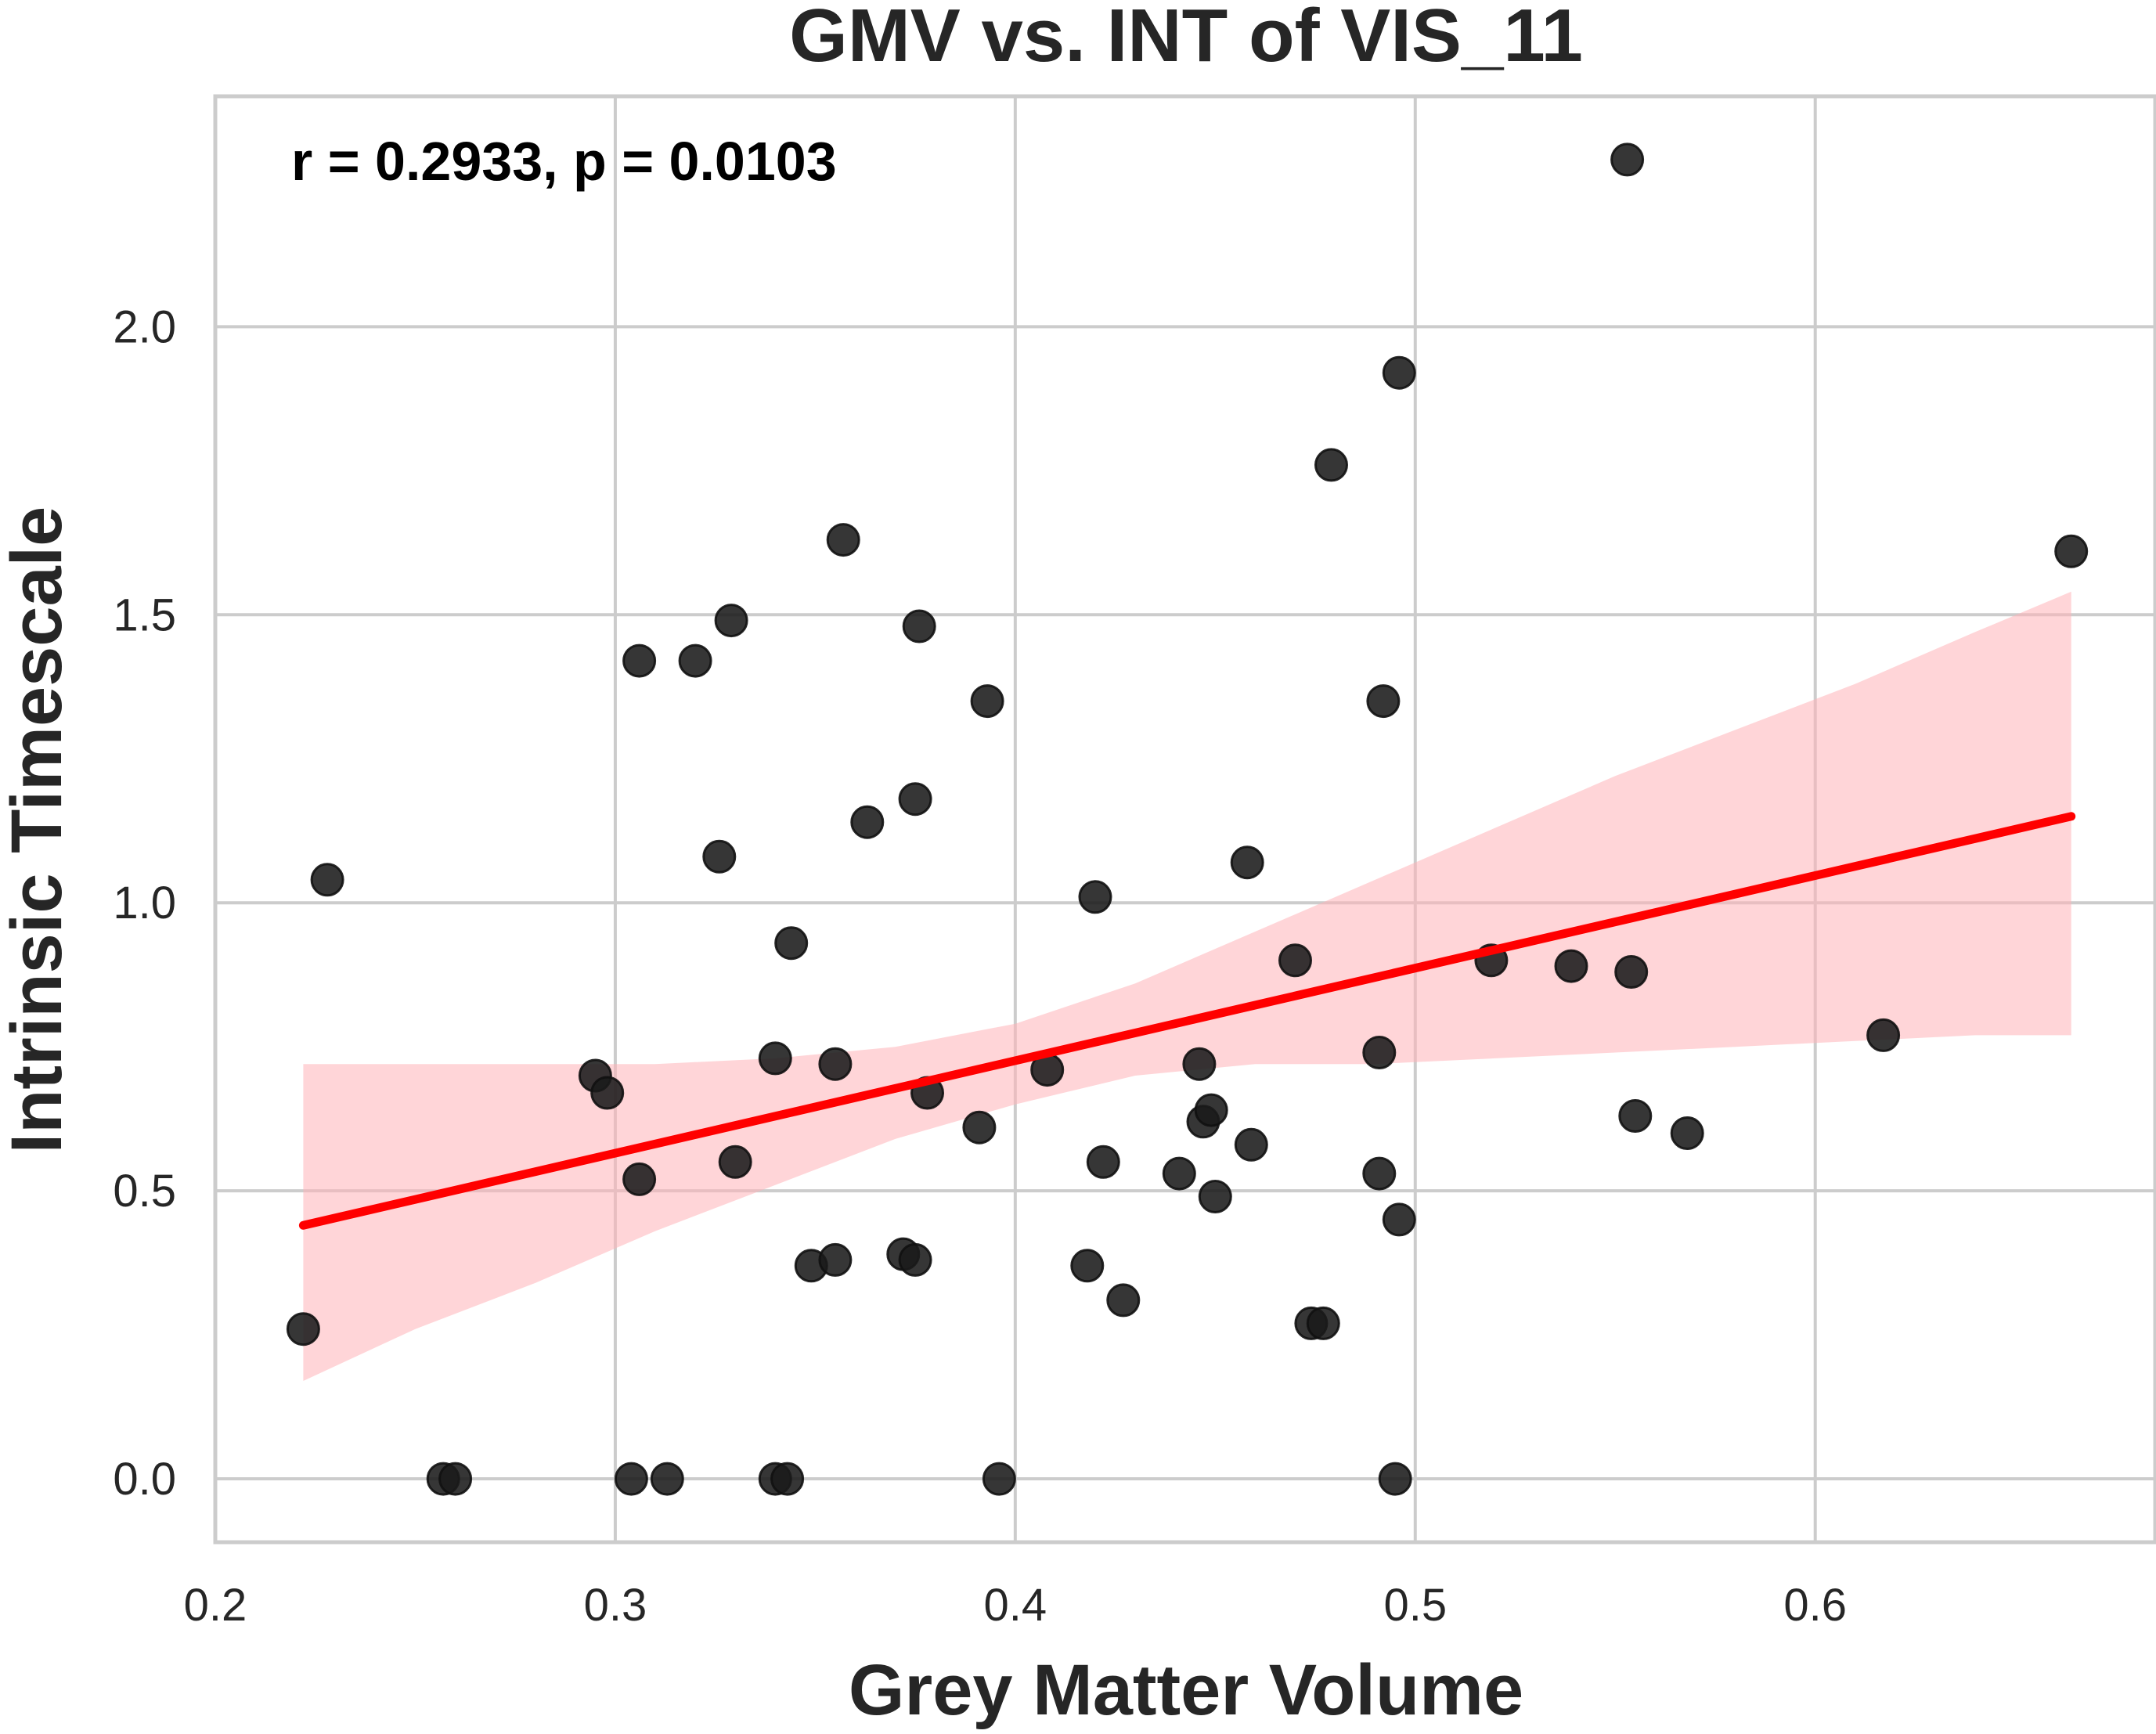 Image resolution: width=2156 pixels, height=1734 pixels. I want to click on y-tick-label: 1.5, so click(144, 614).